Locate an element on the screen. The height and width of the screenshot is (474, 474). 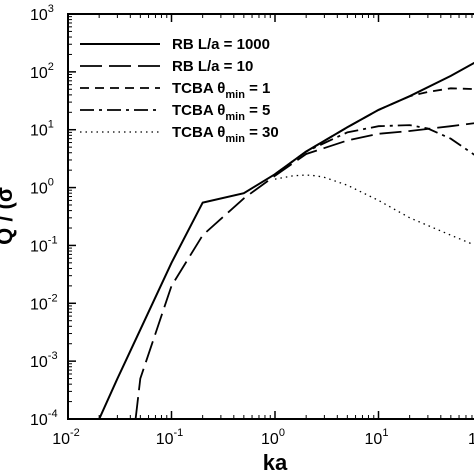
legend-label-3: TCBA θmin = 1 is located at coordinates (221, 90).